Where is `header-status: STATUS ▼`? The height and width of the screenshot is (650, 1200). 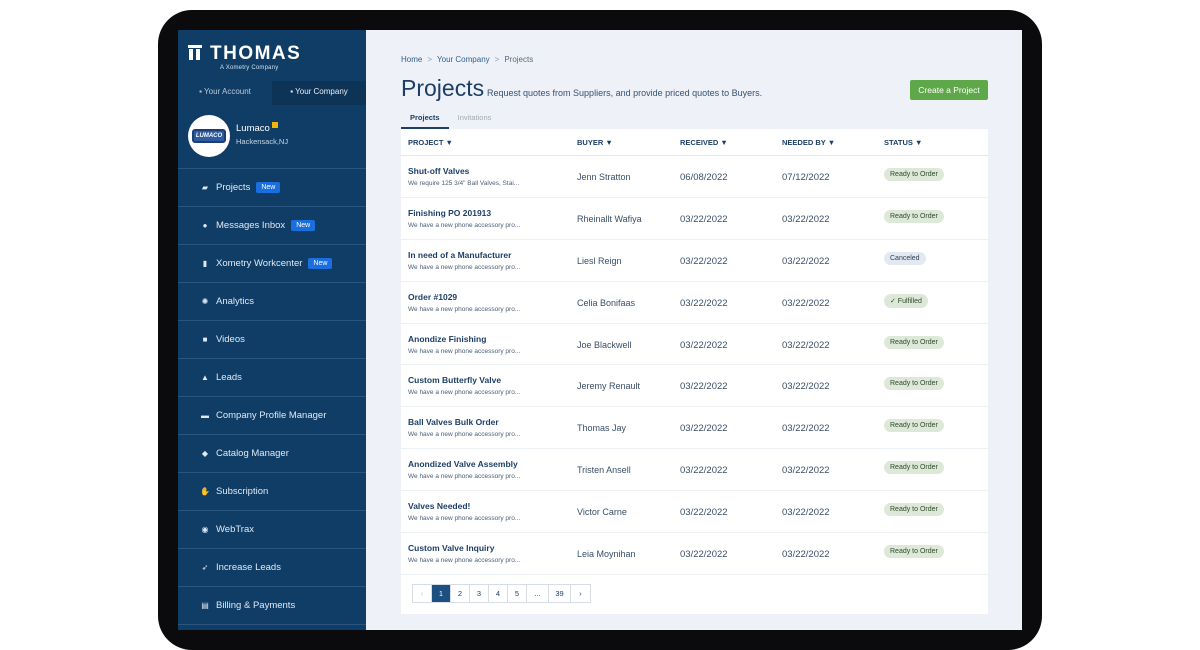 header-status: STATUS ▼ is located at coordinates (903, 142).